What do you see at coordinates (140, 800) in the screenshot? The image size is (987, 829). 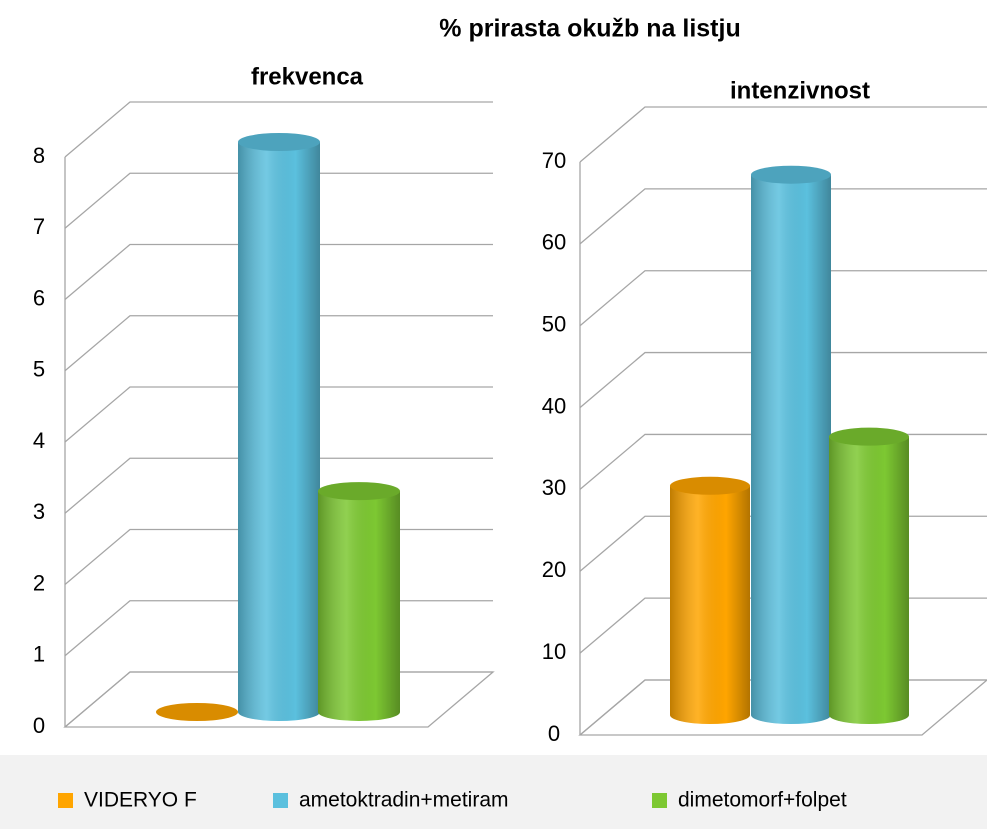 I see `legend-label: VIDERYO F` at bounding box center [140, 800].